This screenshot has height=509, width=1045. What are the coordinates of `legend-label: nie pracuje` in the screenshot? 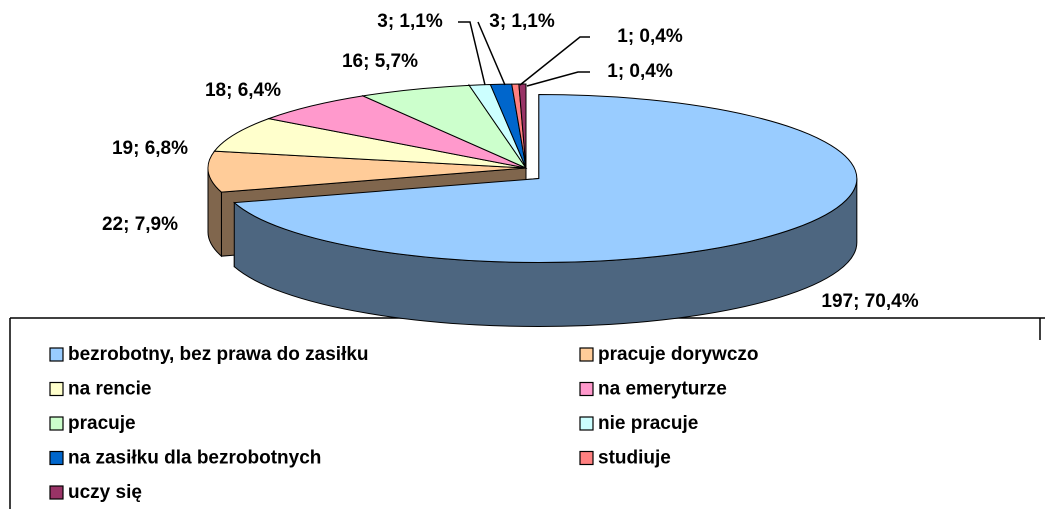 It's located at (648, 423).